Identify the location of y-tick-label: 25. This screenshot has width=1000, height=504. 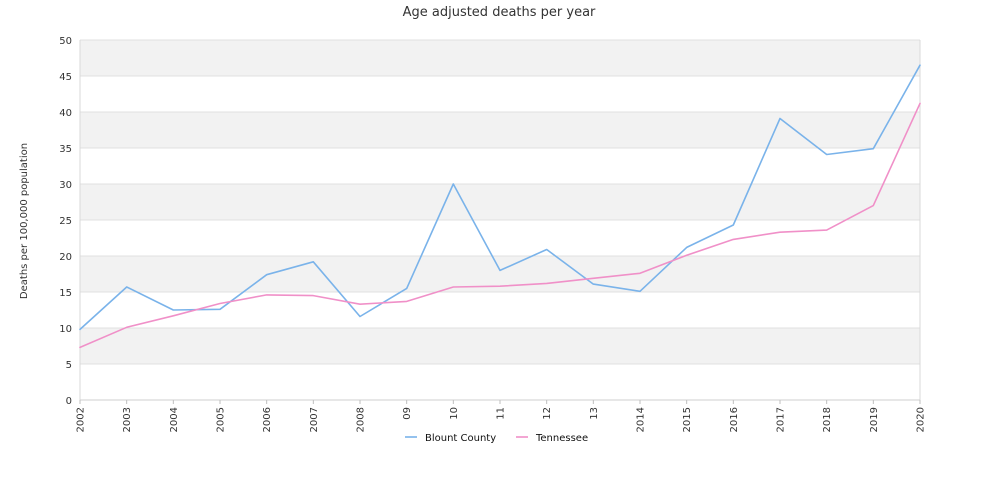
(65, 221).